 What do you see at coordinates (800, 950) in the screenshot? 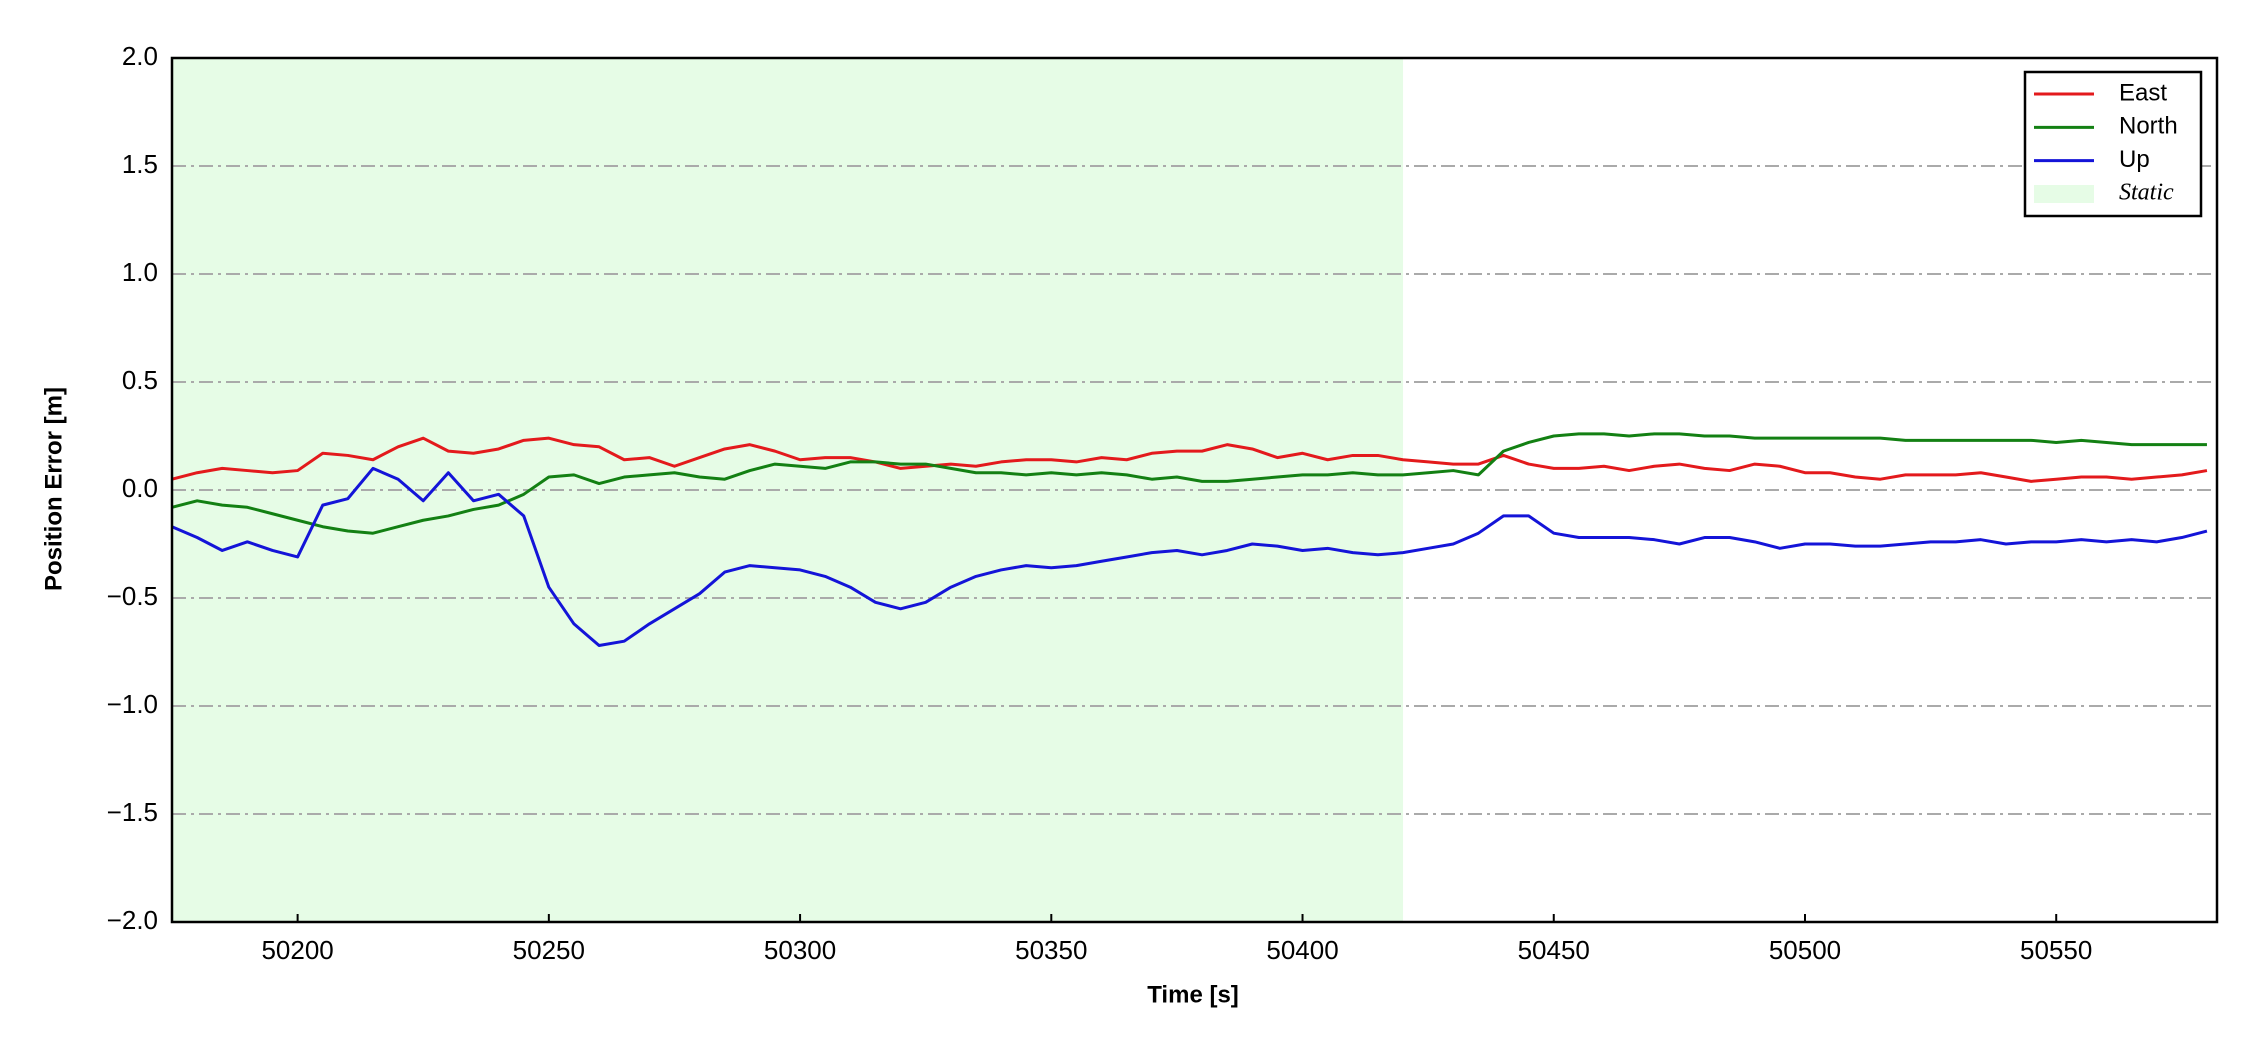
I see `x-tick-label: 50300` at bounding box center [800, 950].